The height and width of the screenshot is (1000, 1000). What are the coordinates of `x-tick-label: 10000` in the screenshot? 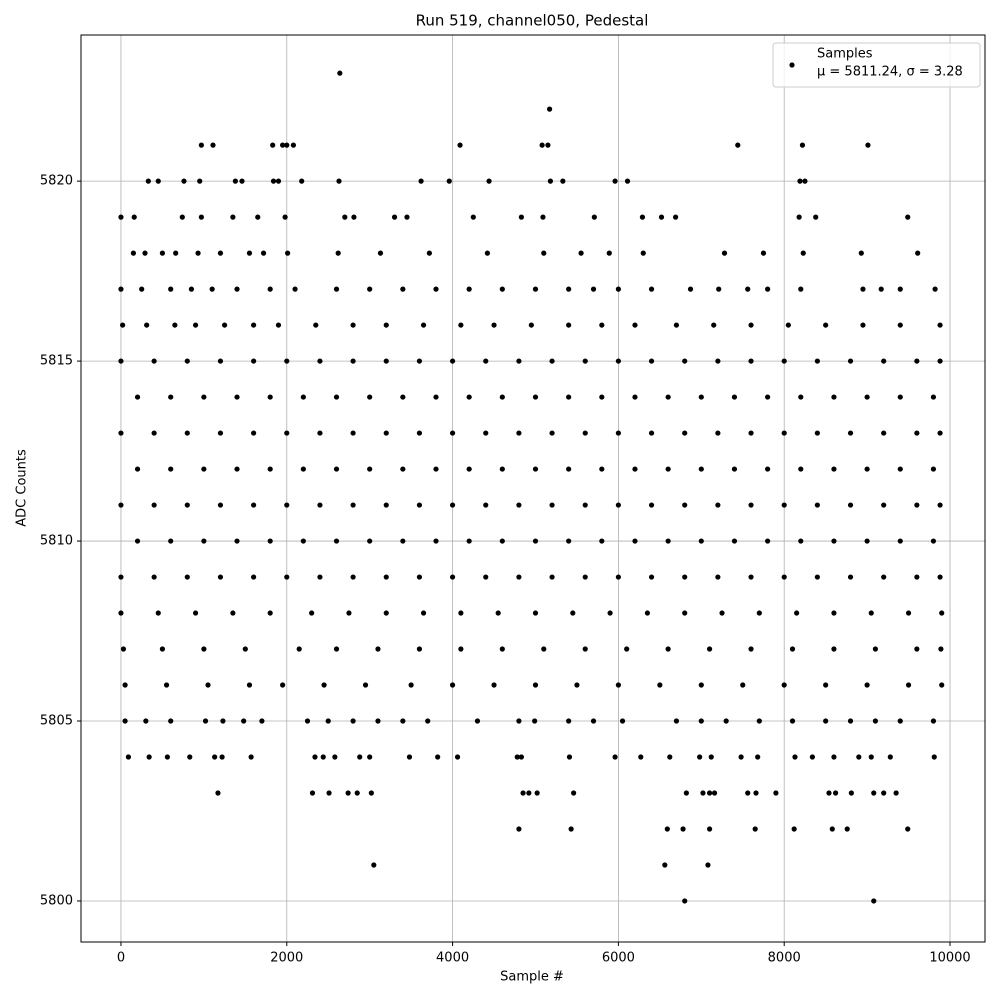 It's located at (949, 958).